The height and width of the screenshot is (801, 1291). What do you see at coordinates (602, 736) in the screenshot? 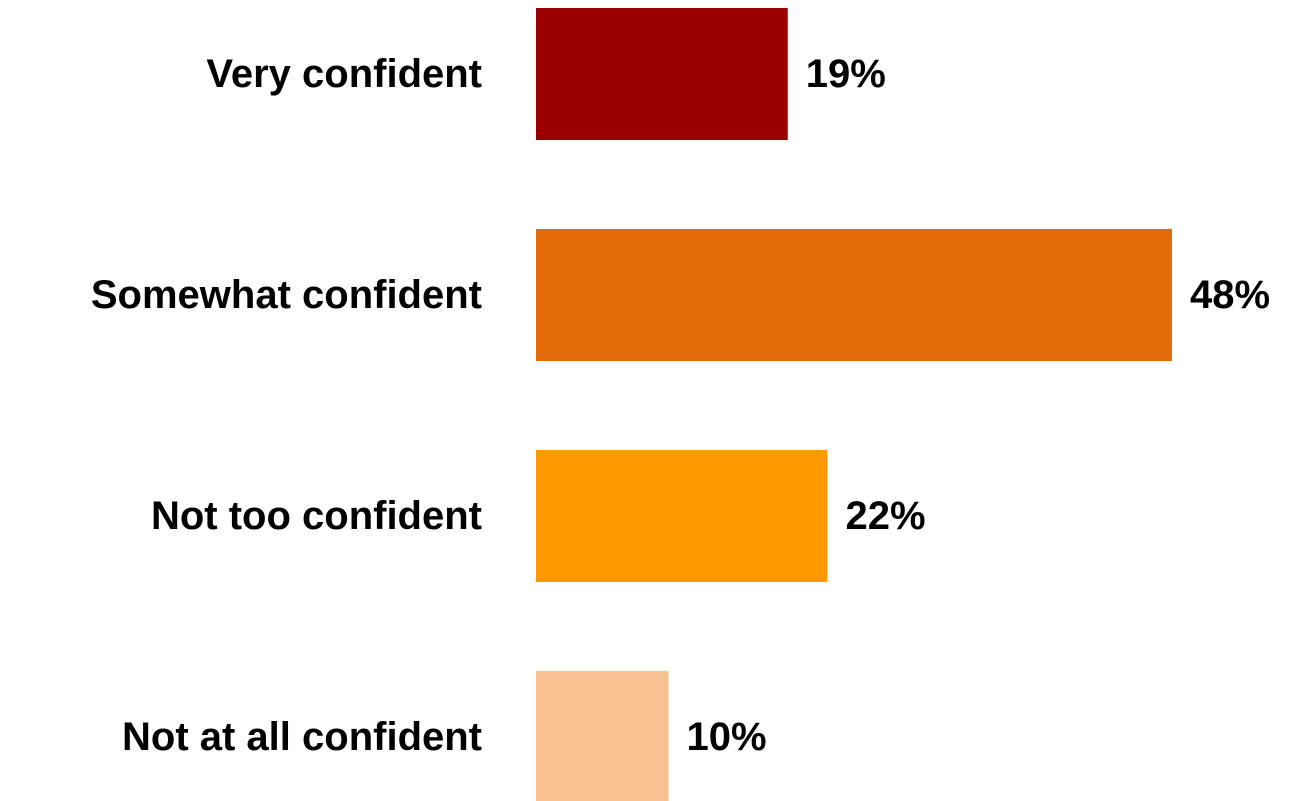
I see `bar-not-at-all-confident` at bounding box center [602, 736].